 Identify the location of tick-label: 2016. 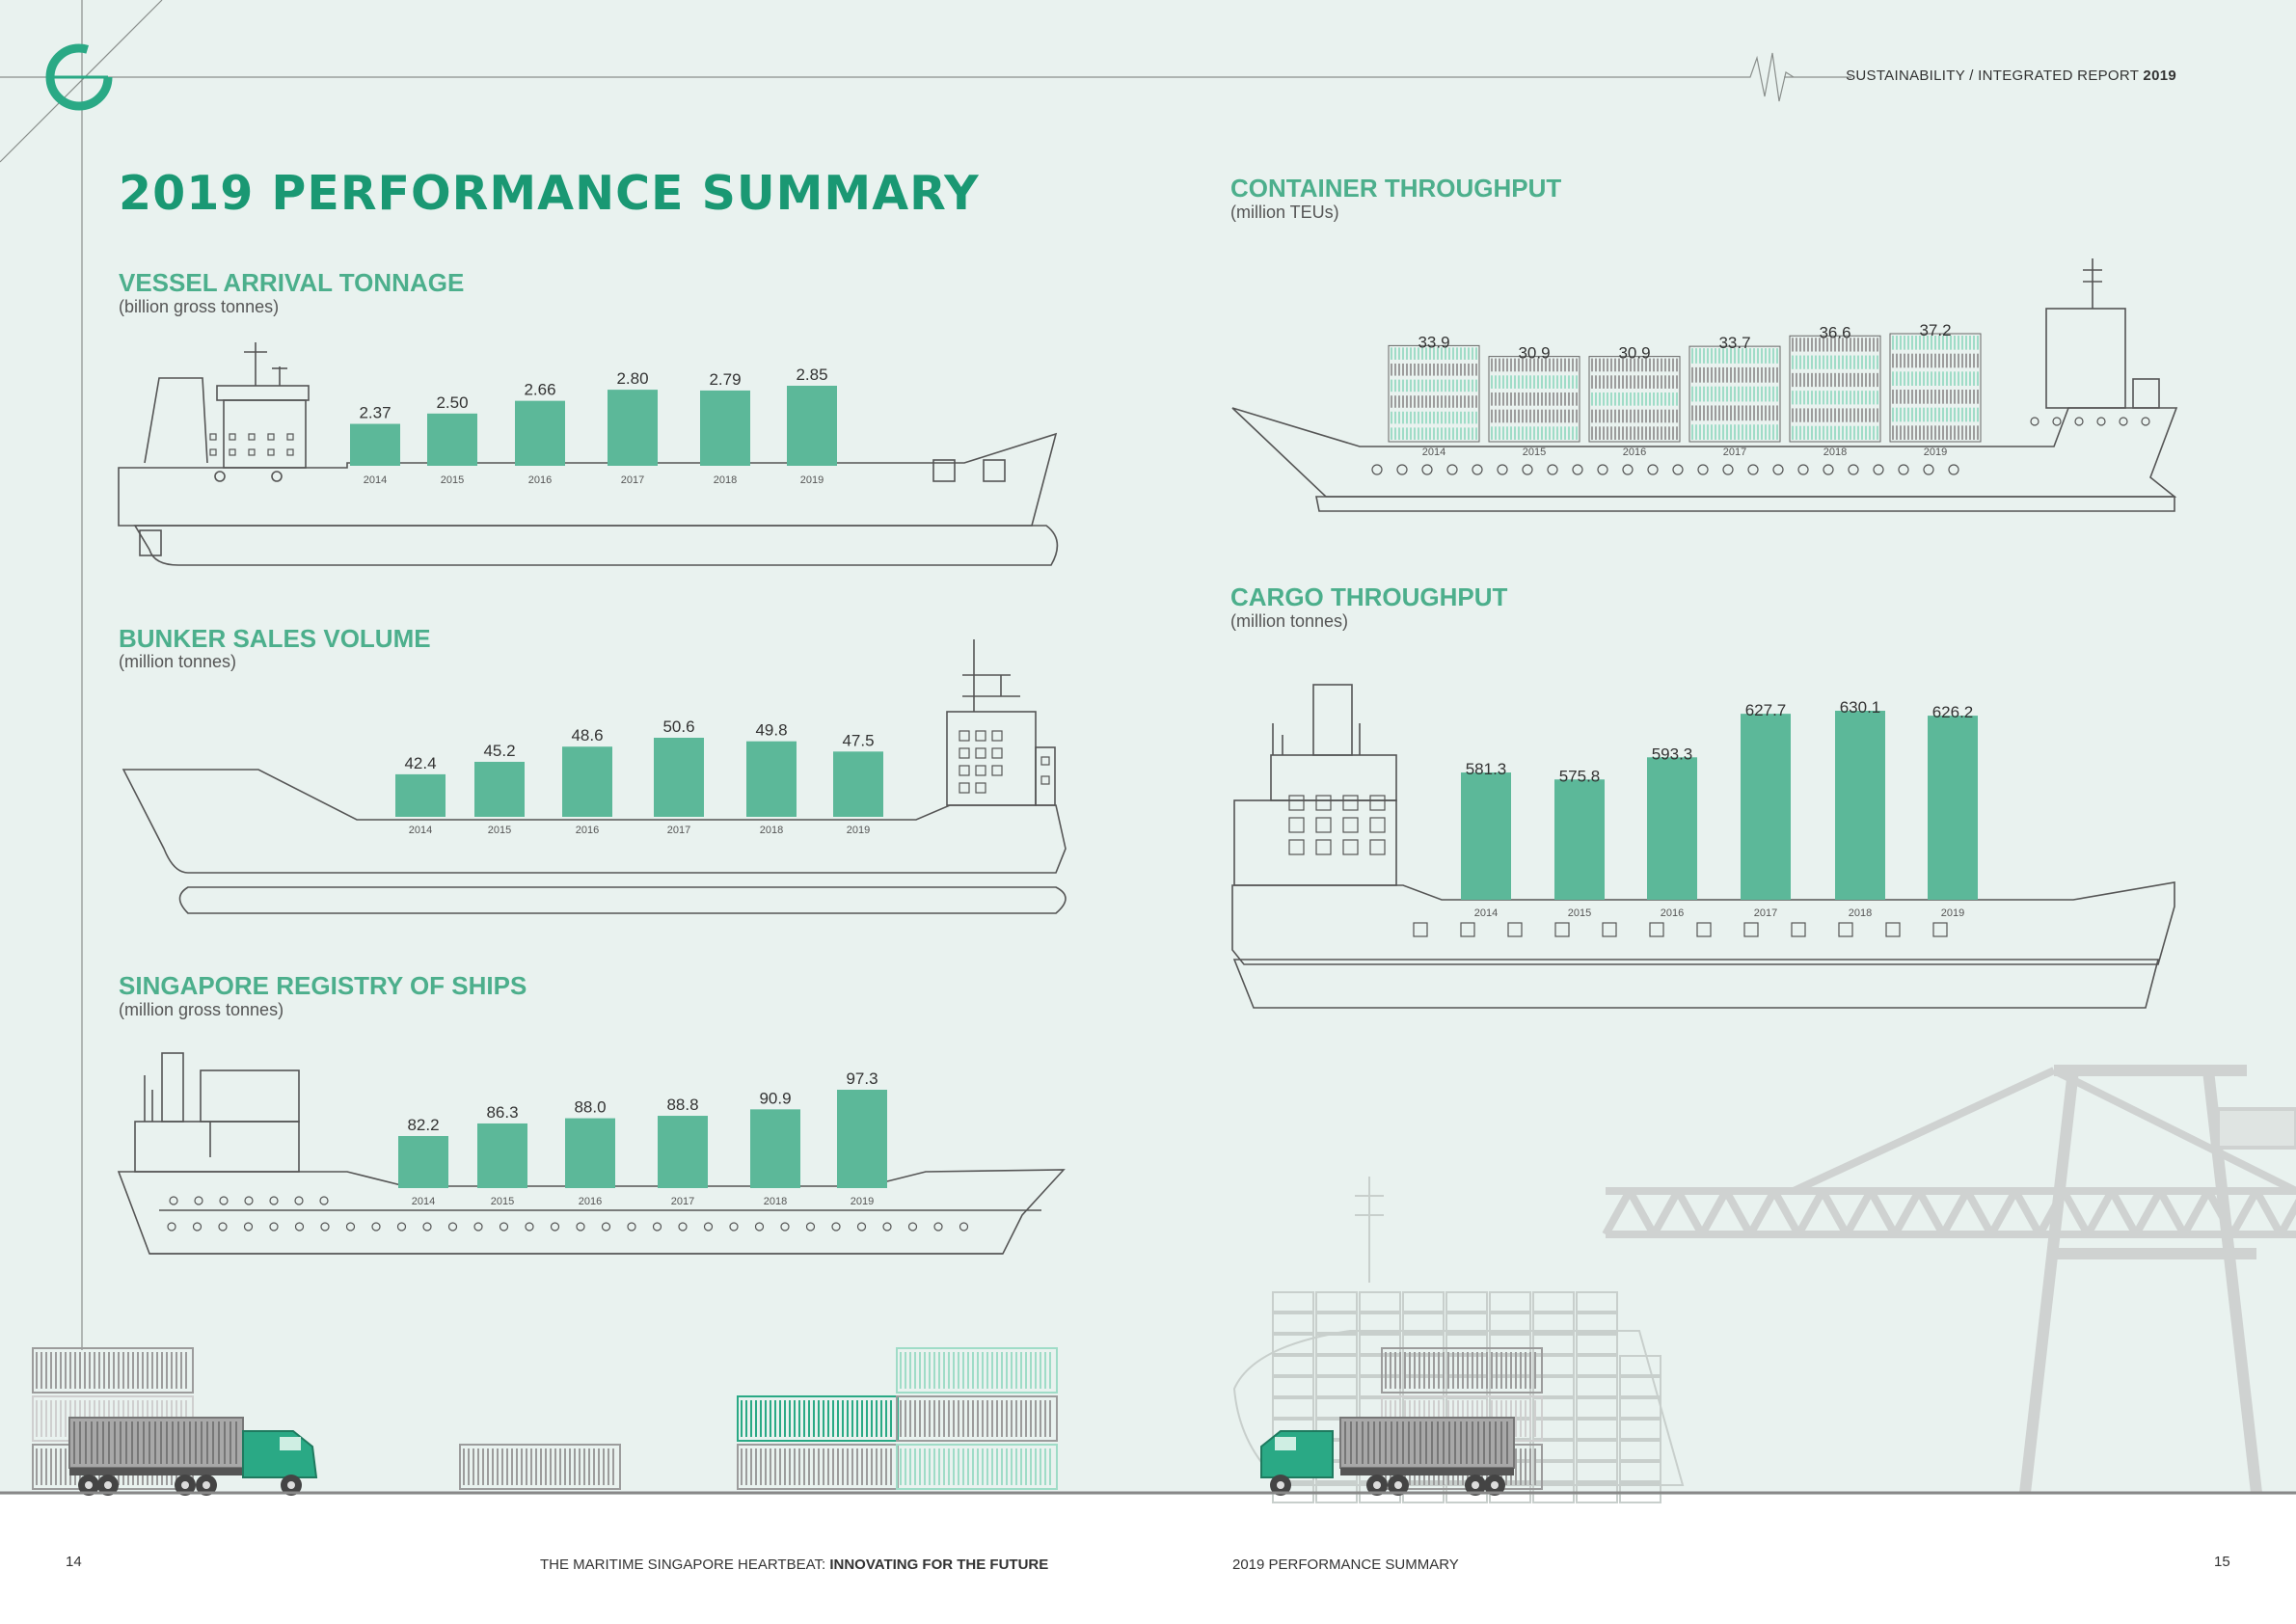
(540, 480).